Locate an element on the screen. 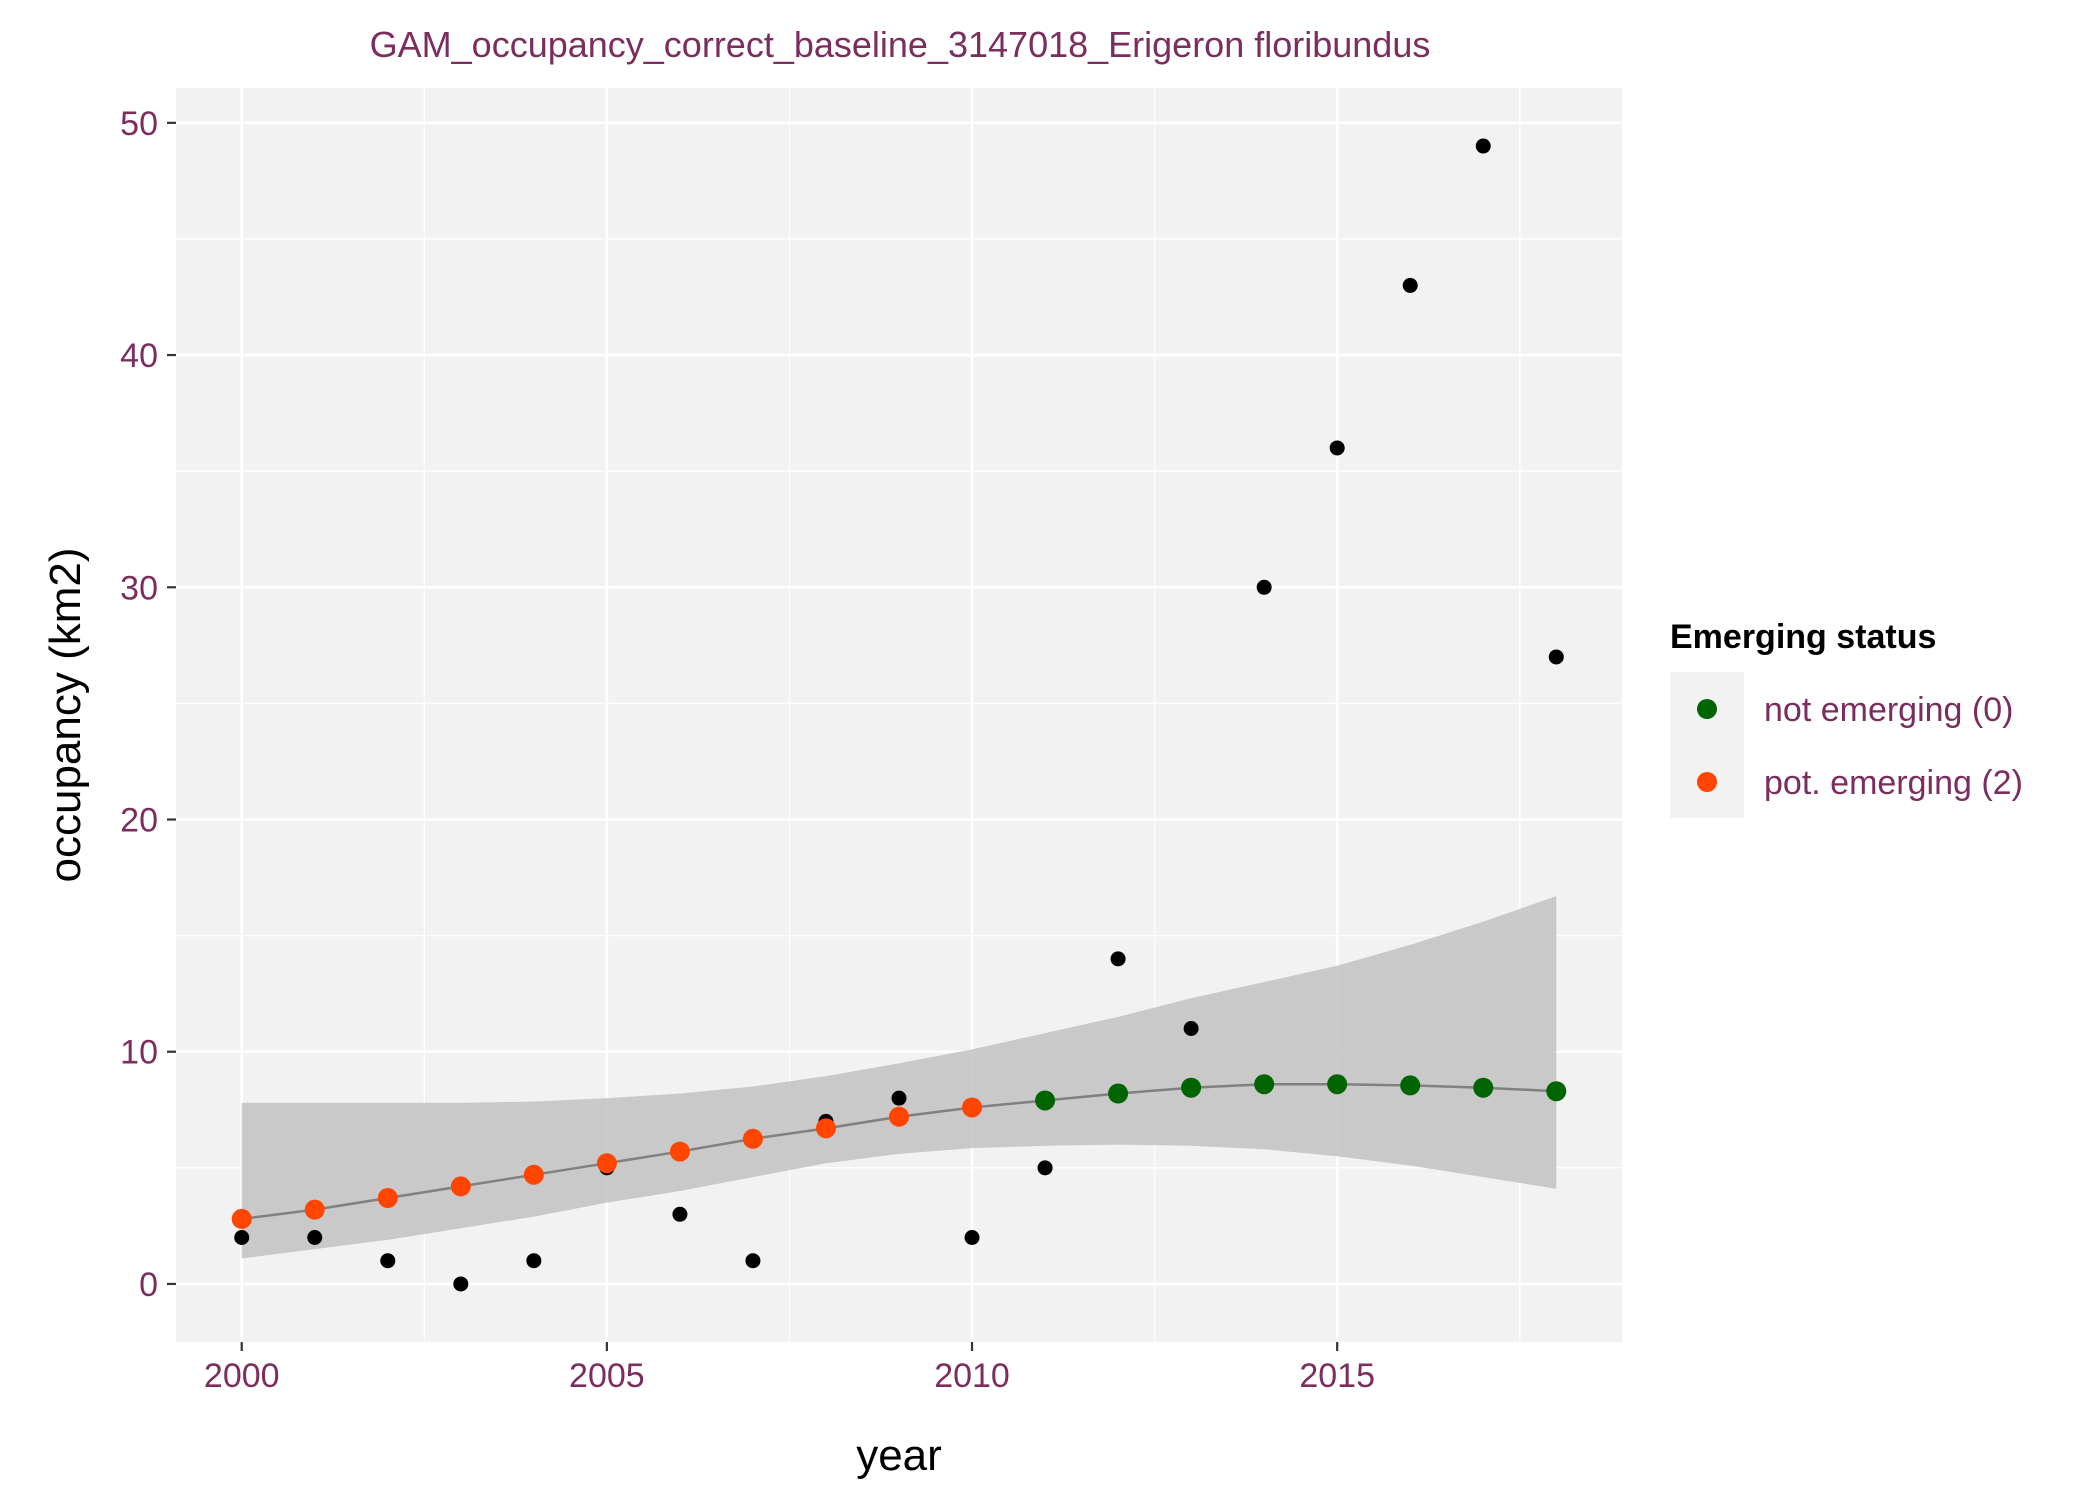  x-tick-label: 2010 is located at coordinates (972, 1376).